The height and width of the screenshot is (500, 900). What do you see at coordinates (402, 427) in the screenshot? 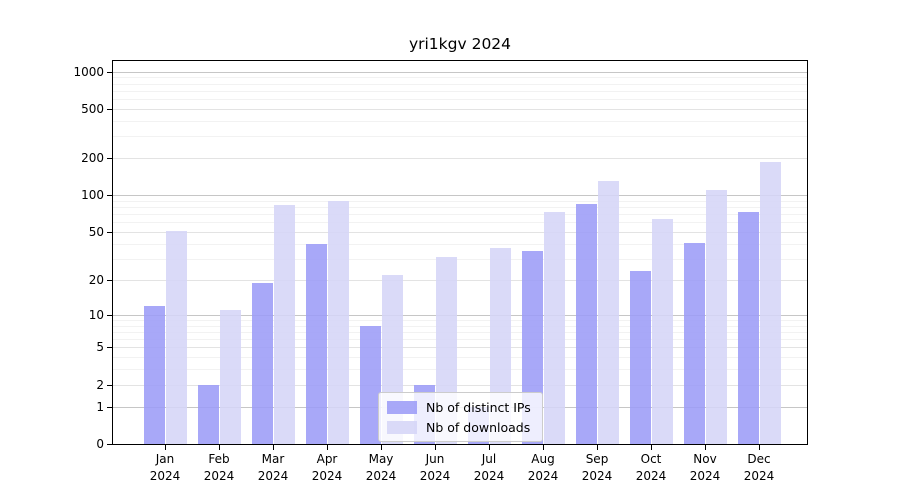
I see `downloads-swatch` at bounding box center [402, 427].